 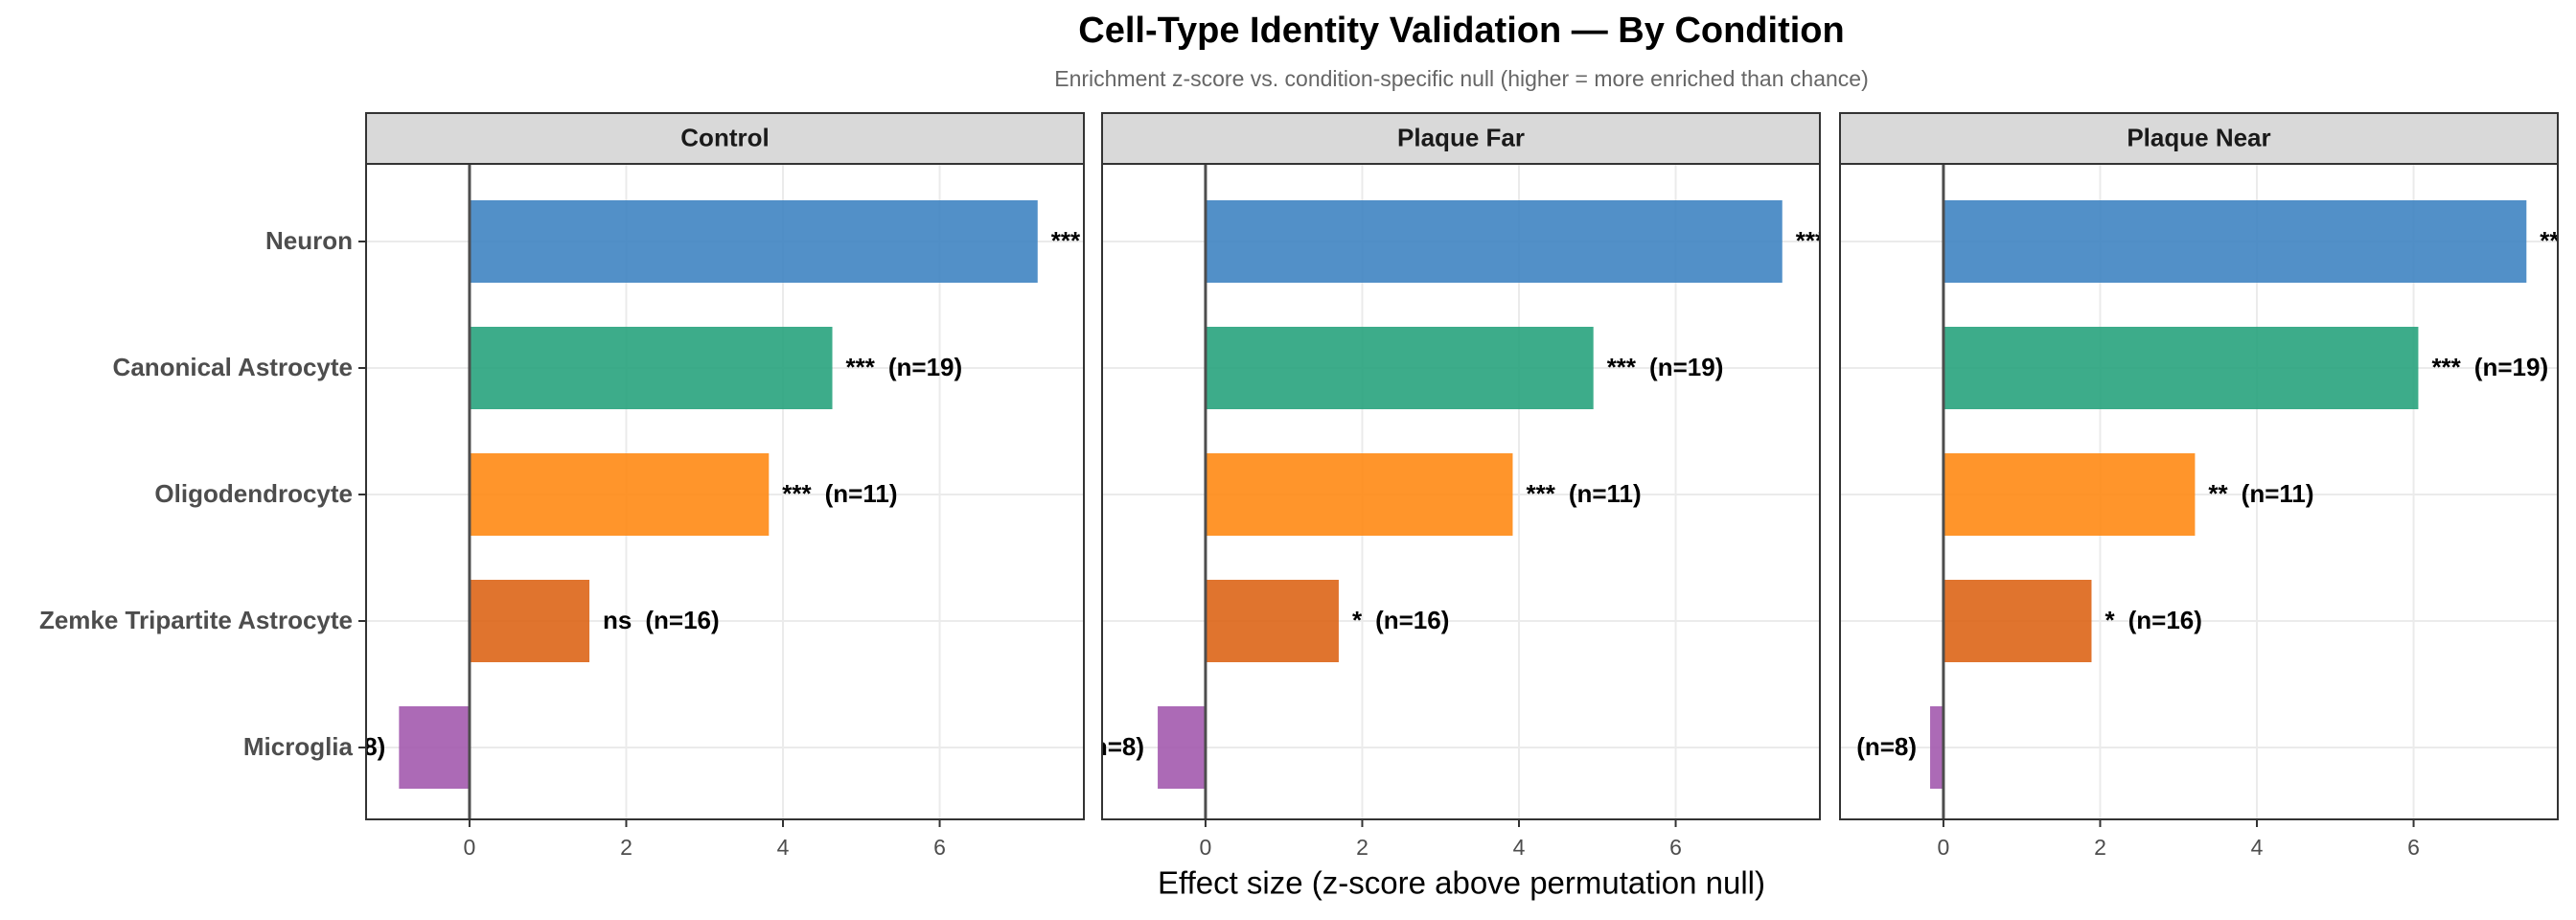 I want to click on y-tick-label: Oligodendrocyte, so click(x=253, y=493).